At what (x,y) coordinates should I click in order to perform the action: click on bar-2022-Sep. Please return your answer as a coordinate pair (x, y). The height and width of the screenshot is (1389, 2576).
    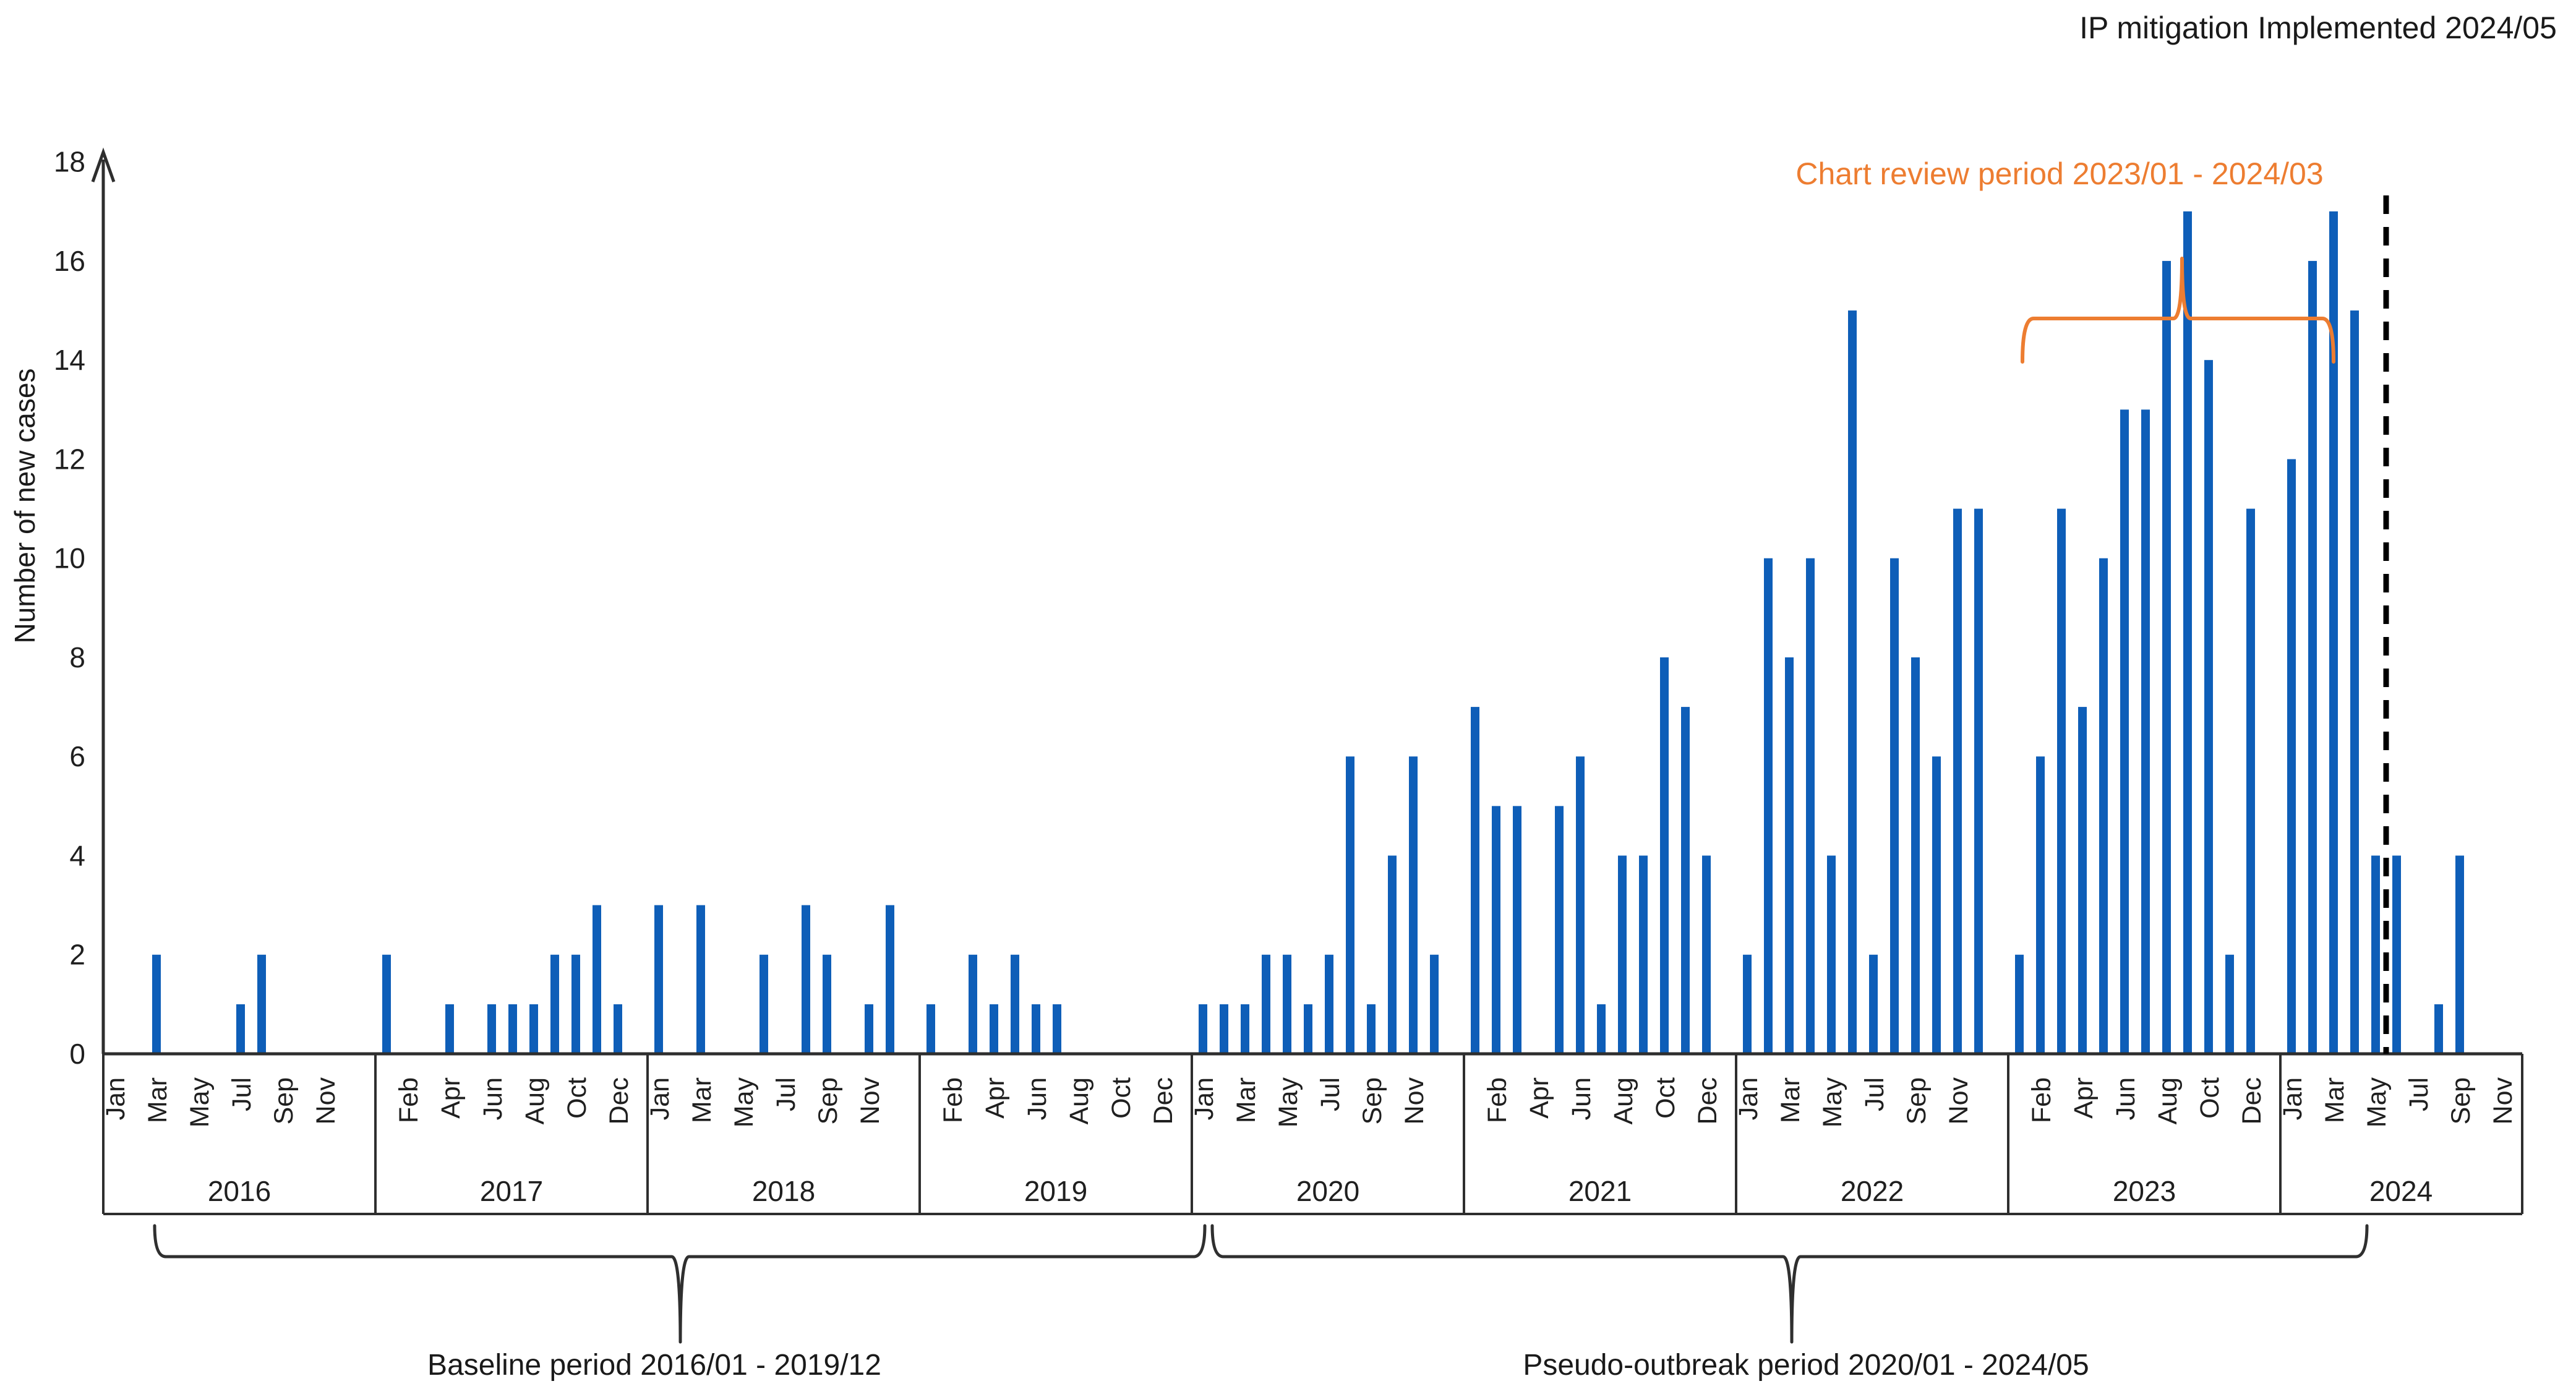
    Looking at the image, I should click on (1916, 855).